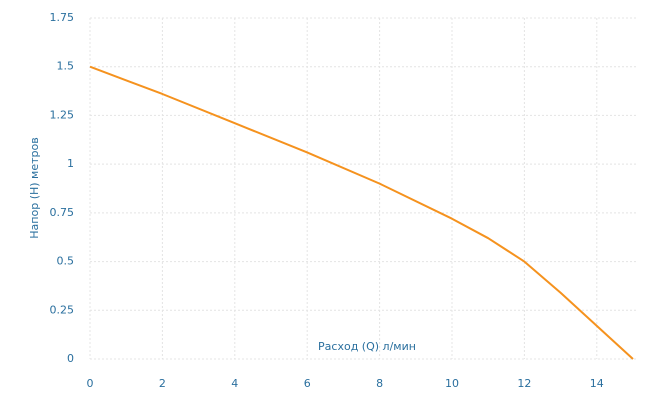  What do you see at coordinates (367, 346) in the screenshot?
I see `x-axis-label: Расход (Q) л/мин` at bounding box center [367, 346].